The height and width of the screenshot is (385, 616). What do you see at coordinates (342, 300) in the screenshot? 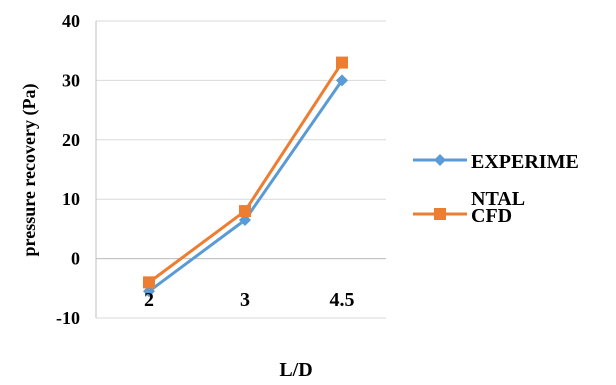
I see `x-tick-label: 4.5` at bounding box center [342, 300].